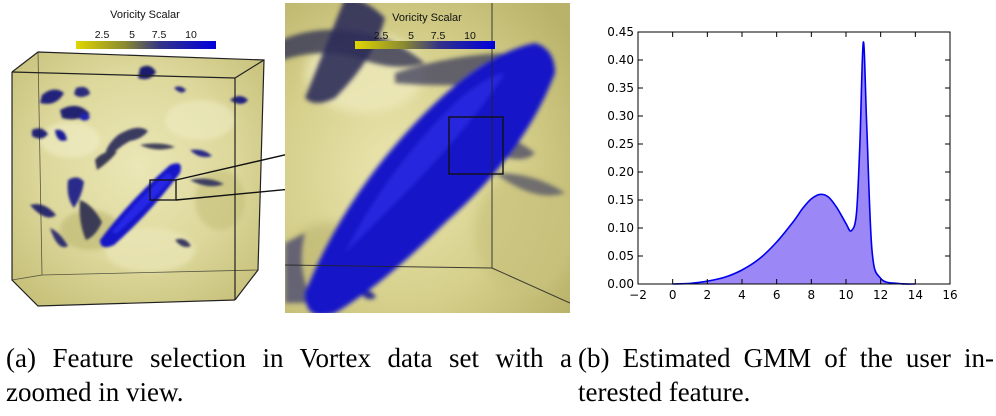  What do you see at coordinates (132, 35) in the screenshot?
I see `colorbar-tick: 5` at bounding box center [132, 35].